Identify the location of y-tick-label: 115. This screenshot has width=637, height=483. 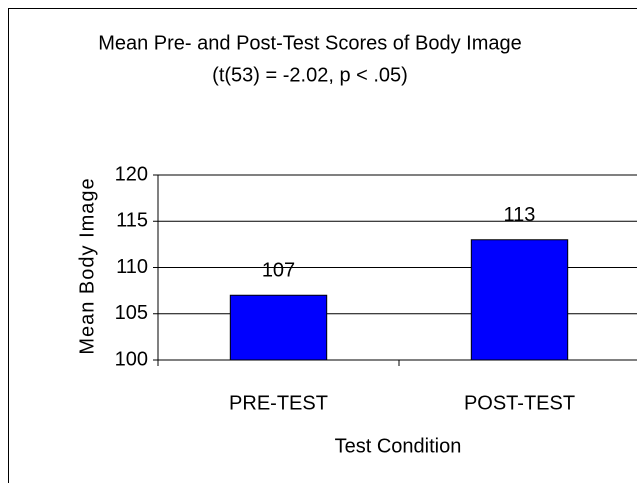
(132, 221).